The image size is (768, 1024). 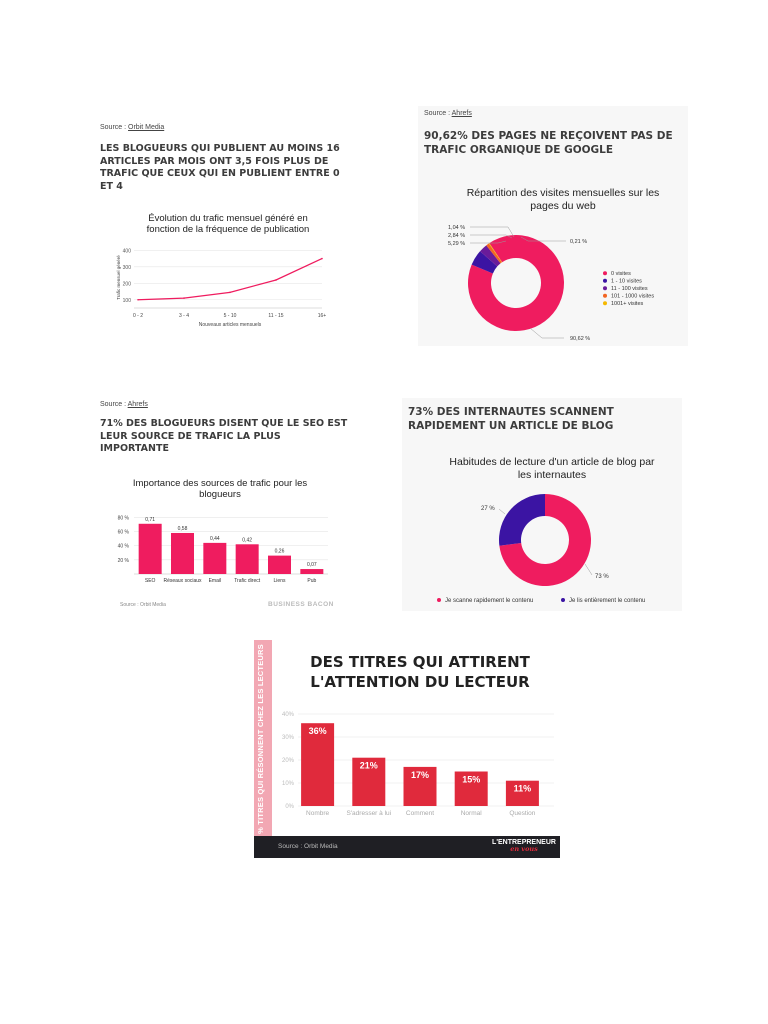 I want to click on x-tick-label: Comment, so click(x=420, y=813).